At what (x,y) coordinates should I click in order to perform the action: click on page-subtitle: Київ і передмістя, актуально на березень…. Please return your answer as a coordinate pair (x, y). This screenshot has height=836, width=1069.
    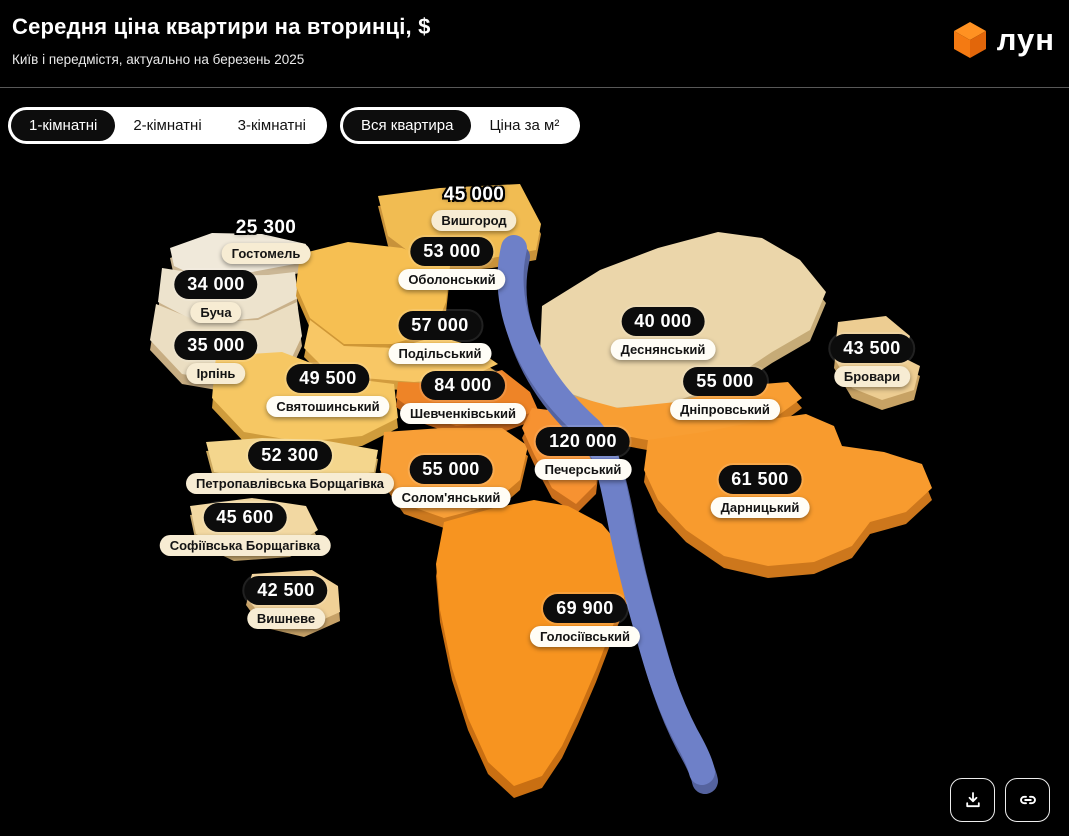
    Looking at the image, I should click on (158, 59).